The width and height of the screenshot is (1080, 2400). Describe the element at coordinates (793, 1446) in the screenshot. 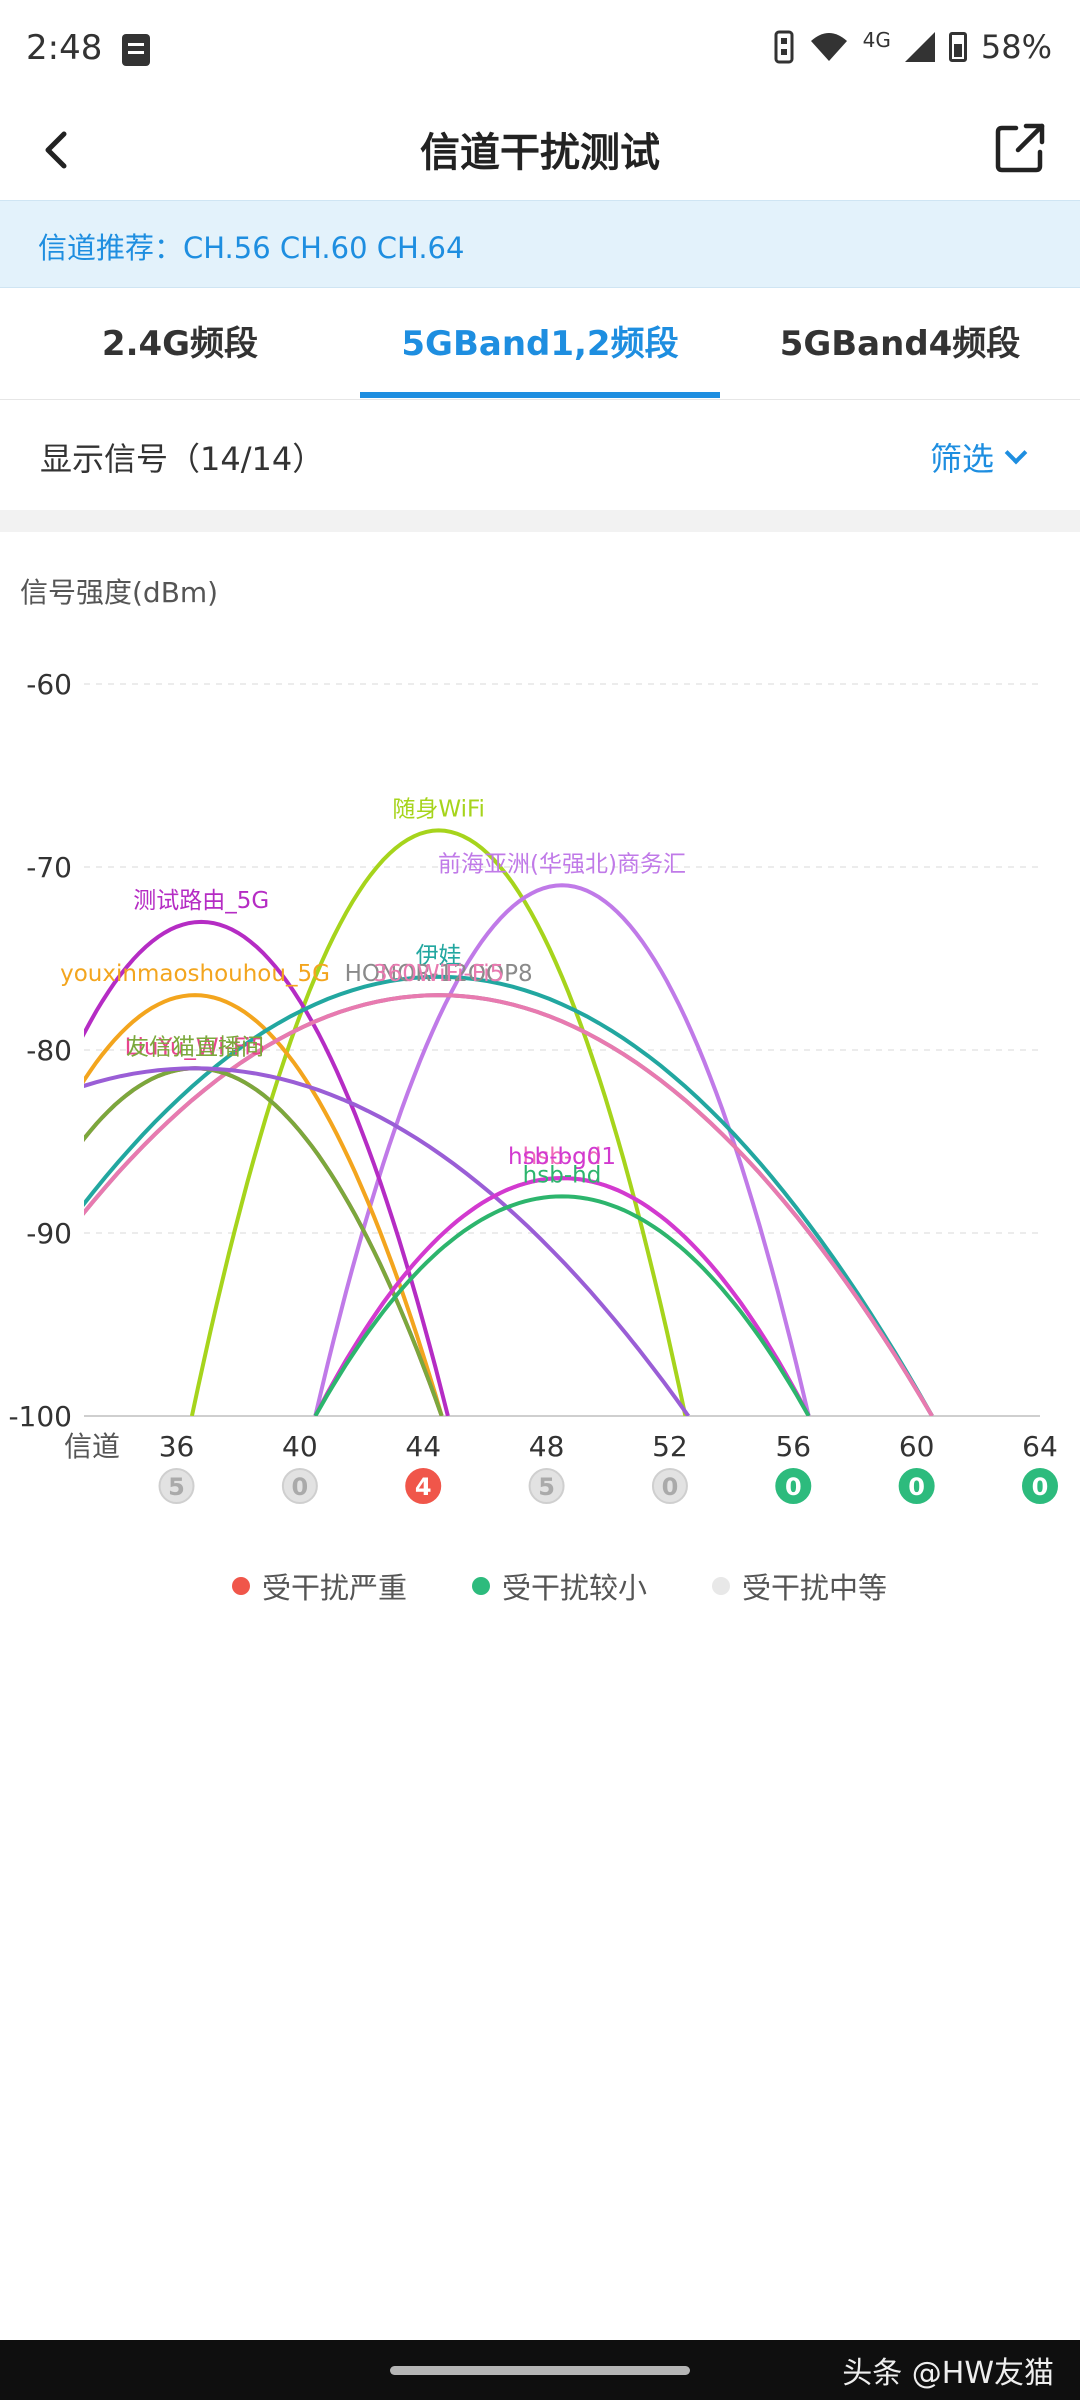

I see `x-tick-label: 56` at that location.